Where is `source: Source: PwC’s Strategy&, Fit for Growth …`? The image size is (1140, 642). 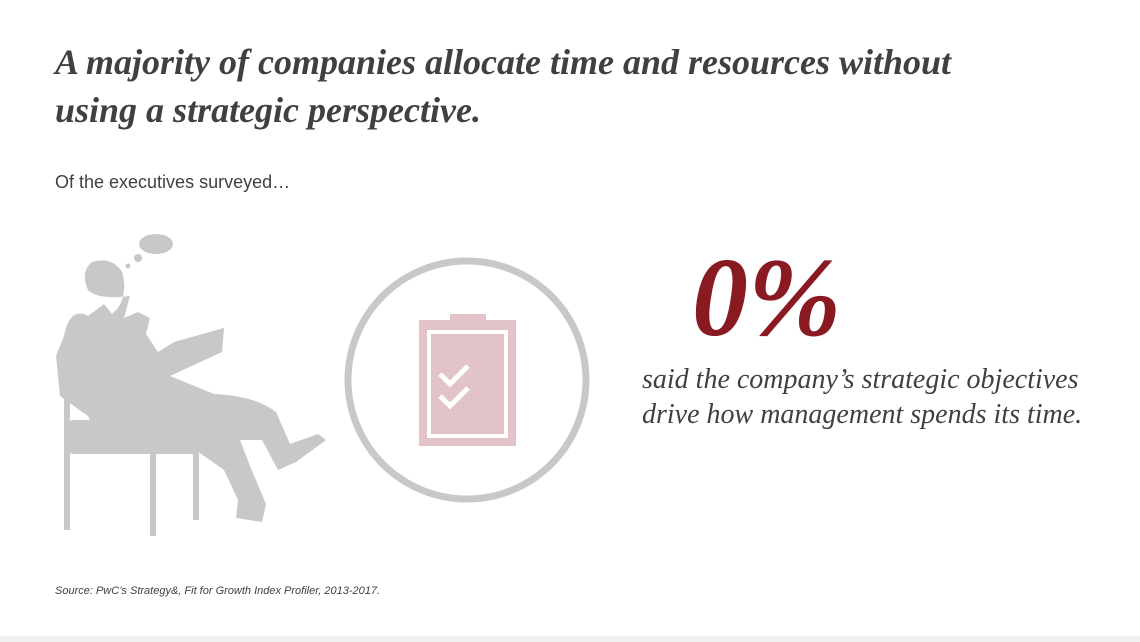 source: Source: PwC’s Strategy&, Fit for Growth … is located at coordinates (218, 591).